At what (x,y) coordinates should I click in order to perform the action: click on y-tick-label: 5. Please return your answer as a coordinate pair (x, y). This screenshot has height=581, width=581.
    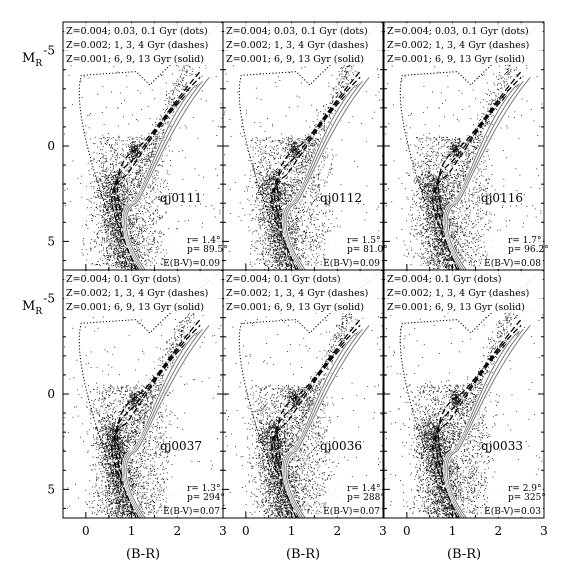
    Looking at the image, I should click on (51, 241).